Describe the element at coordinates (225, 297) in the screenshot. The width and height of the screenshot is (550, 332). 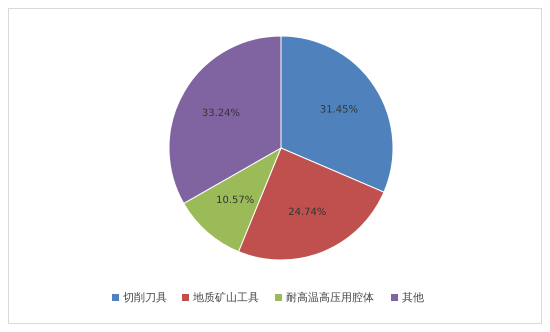
I see `legend-label: 地质矿山工具` at that location.